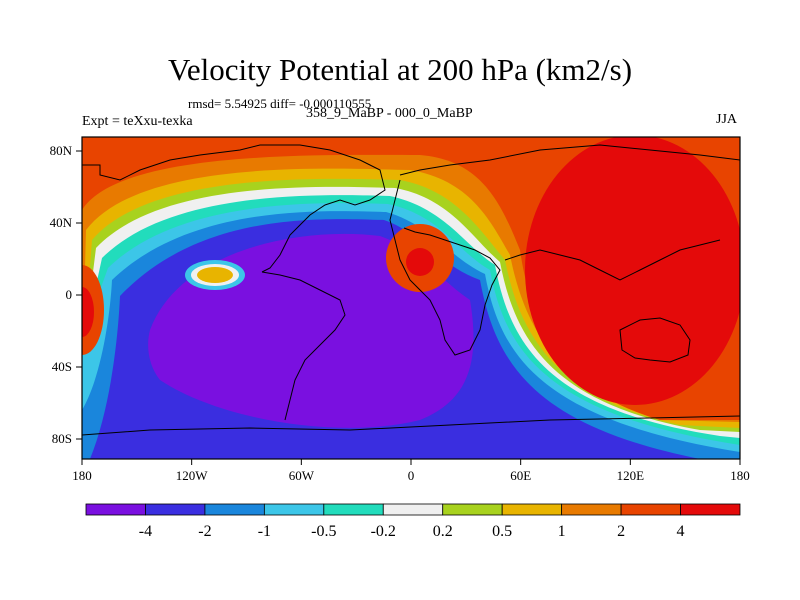 This screenshot has height=600, width=800. I want to click on colorbar-label: 0.2, so click(443, 531).